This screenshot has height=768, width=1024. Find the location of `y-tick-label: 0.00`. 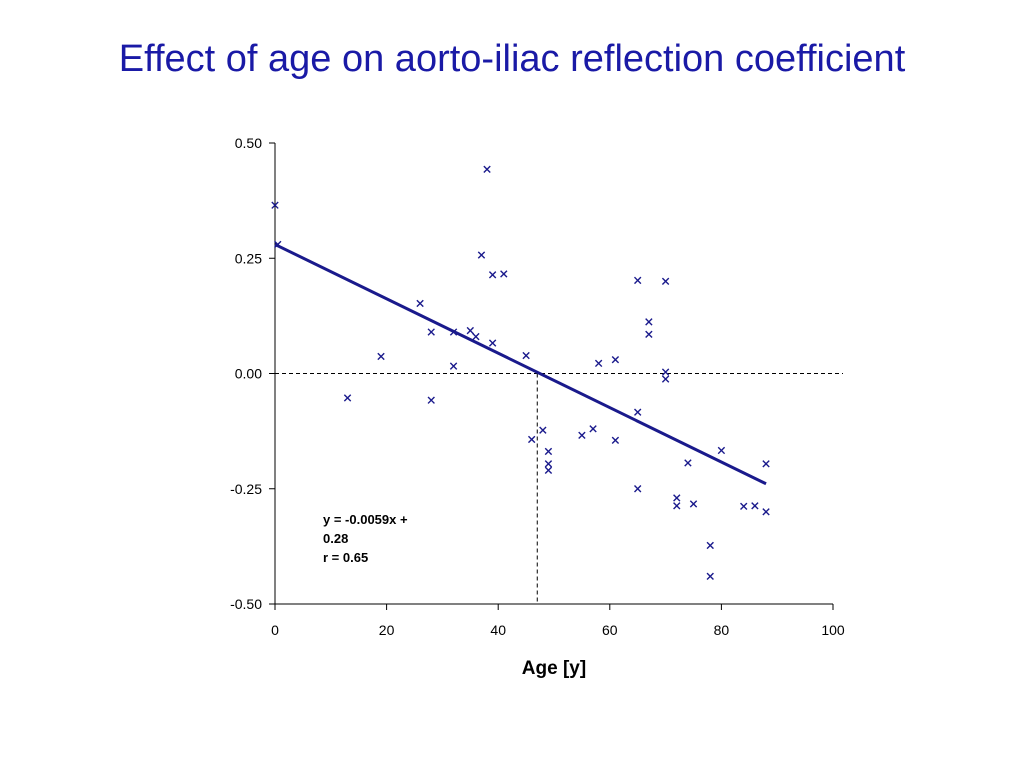

y-tick-label: 0.00 is located at coordinates (248, 374).